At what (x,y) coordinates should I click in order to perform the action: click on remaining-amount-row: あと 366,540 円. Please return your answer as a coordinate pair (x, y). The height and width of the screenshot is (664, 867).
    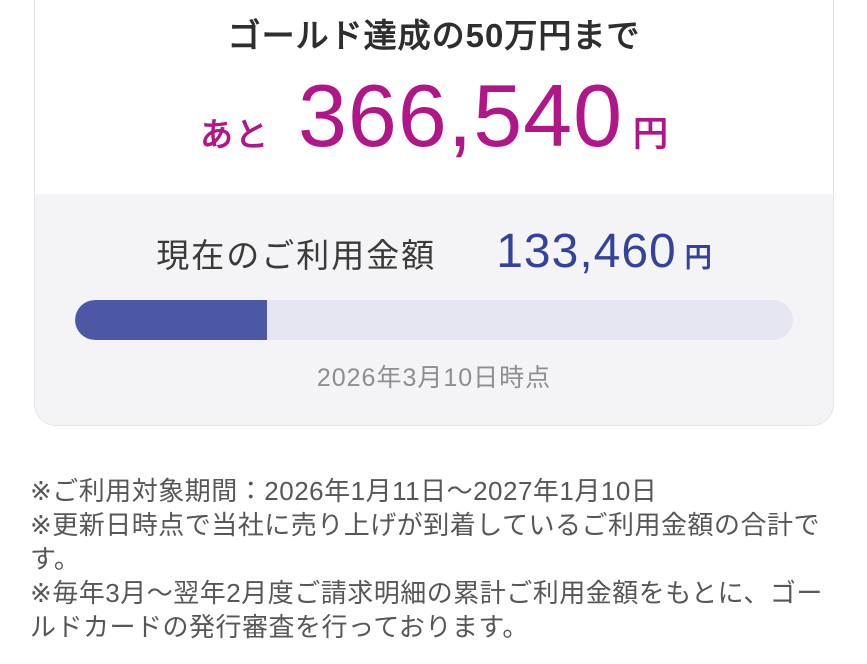
    Looking at the image, I should click on (434, 116).